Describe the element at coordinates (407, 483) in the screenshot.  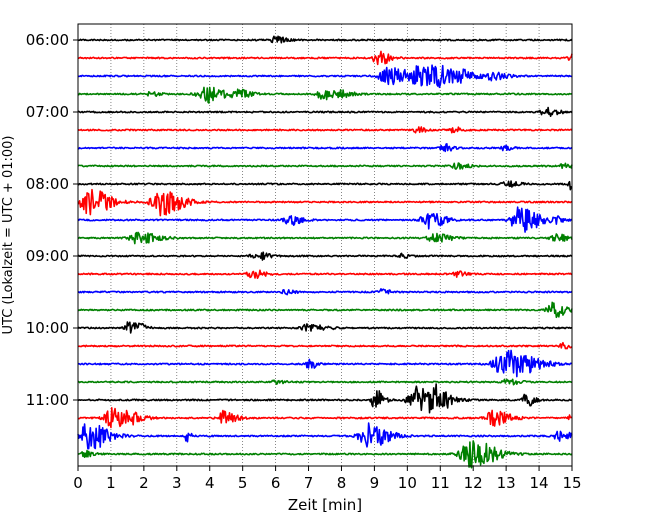
I see `x-tick-label: 10` at that location.